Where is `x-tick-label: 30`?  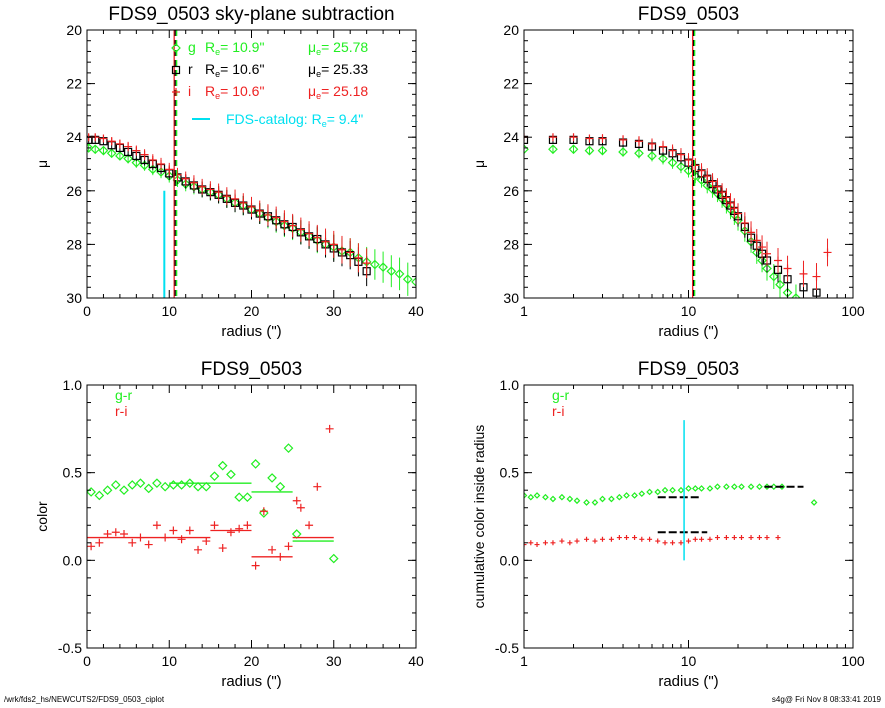
x-tick-label: 30 is located at coordinates (334, 311).